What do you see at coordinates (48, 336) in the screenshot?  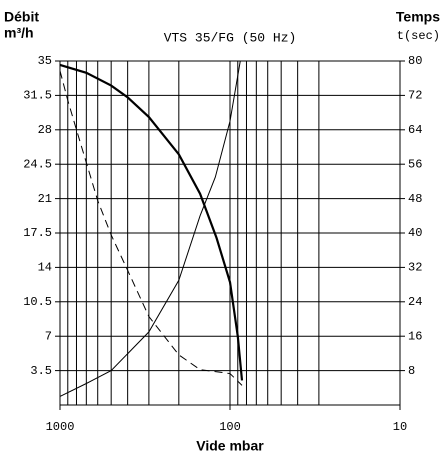 I see `y-tick-label: 7` at bounding box center [48, 336].